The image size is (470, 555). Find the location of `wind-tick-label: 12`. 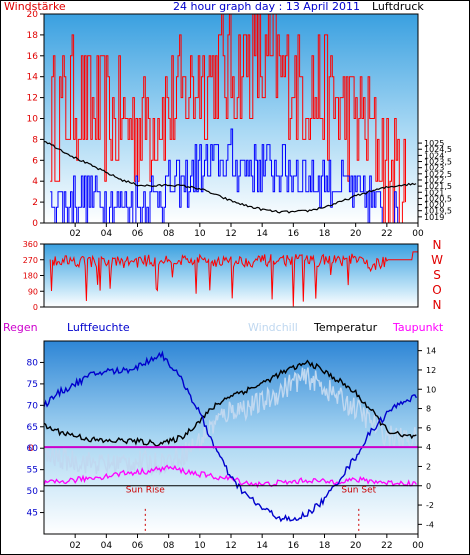

wind-tick-label: 12 is located at coordinates (32, 99).